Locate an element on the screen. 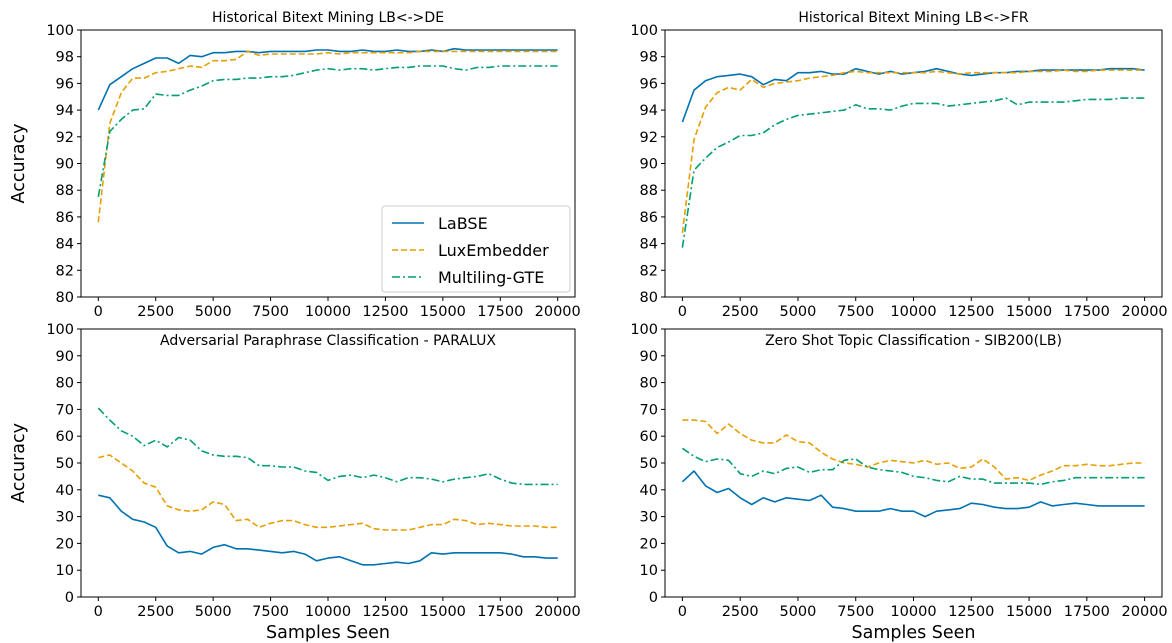 The image size is (1172, 643). legend-label-multiling-gte: Multiling-GTE is located at coordinates (491, 277).